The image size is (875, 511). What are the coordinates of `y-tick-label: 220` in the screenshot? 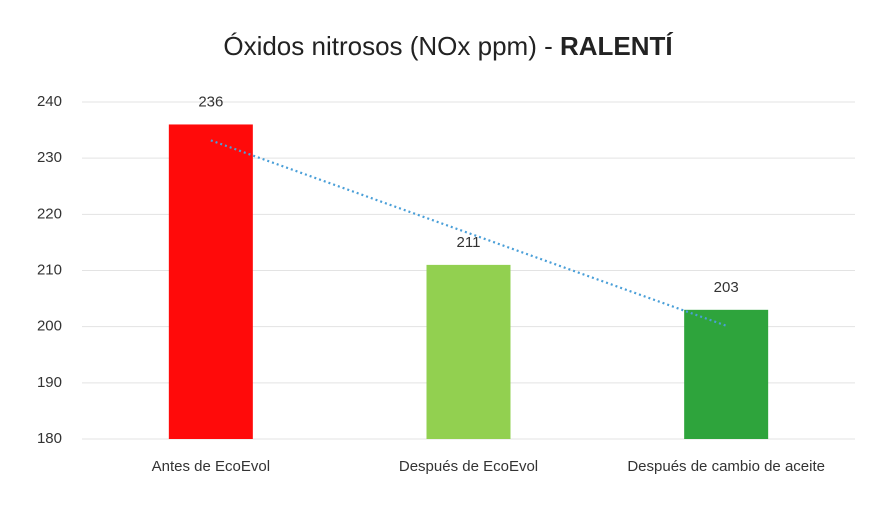 It's located at (49, 213).